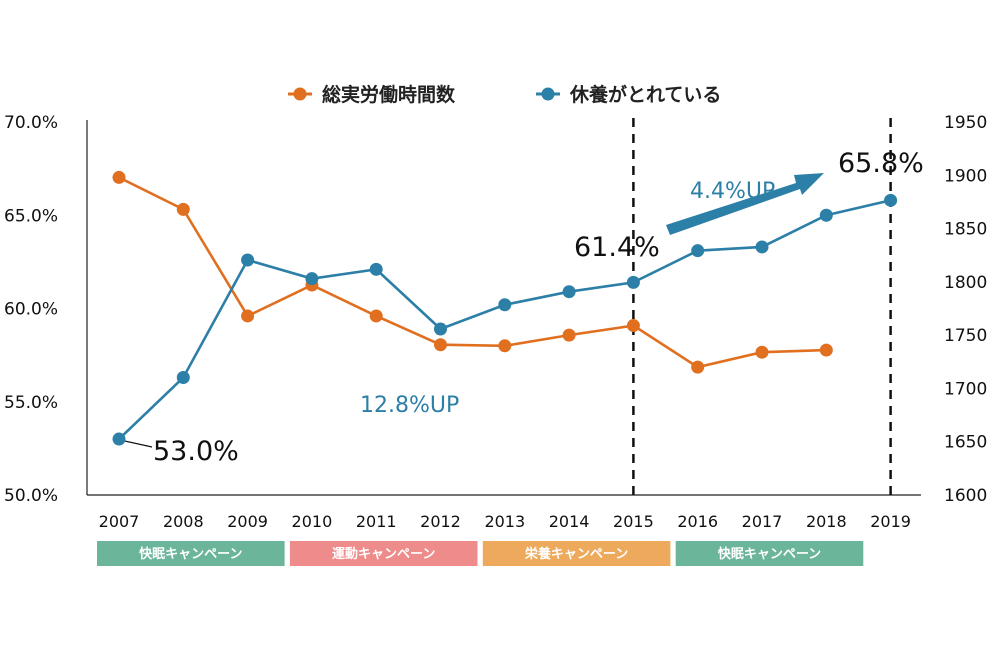 This screenshot has height=650, width=1000. What do you see at coordinates (312, 279) in the screenshot?
I see `data-point-1-2010` at bounding box center [312, 279].